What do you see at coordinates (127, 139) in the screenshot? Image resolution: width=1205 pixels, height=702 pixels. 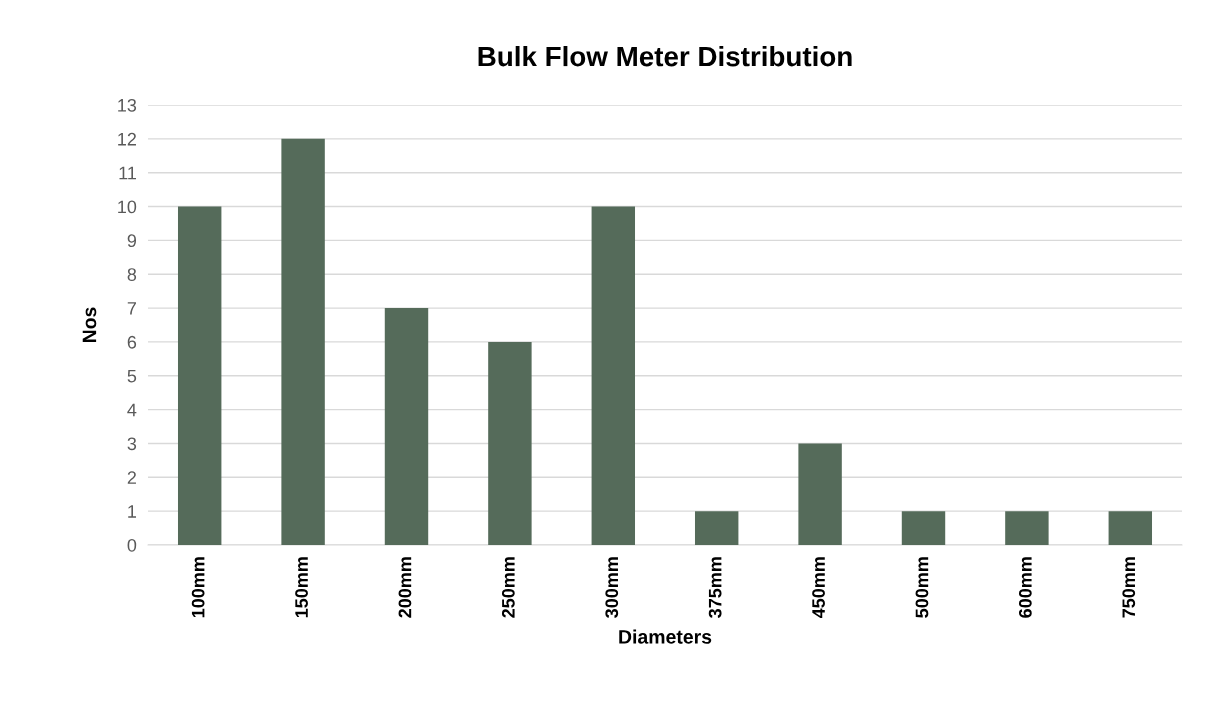 I see `y-tick-label: 12` at bounding box center [127, 139].